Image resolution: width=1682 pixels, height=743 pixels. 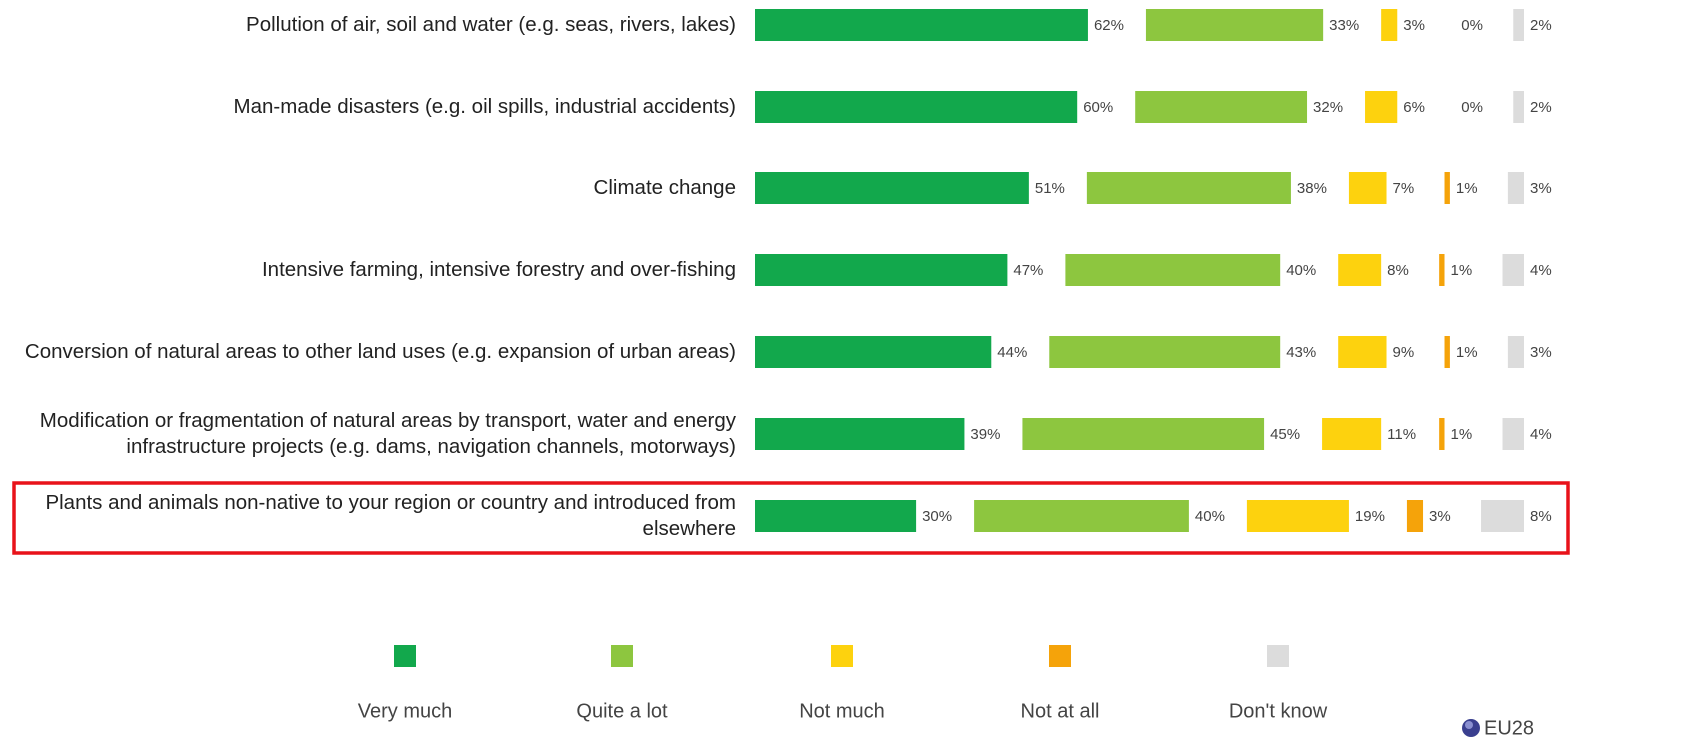 I want to click on value-label: 38%, so click(x=1312, y=188).